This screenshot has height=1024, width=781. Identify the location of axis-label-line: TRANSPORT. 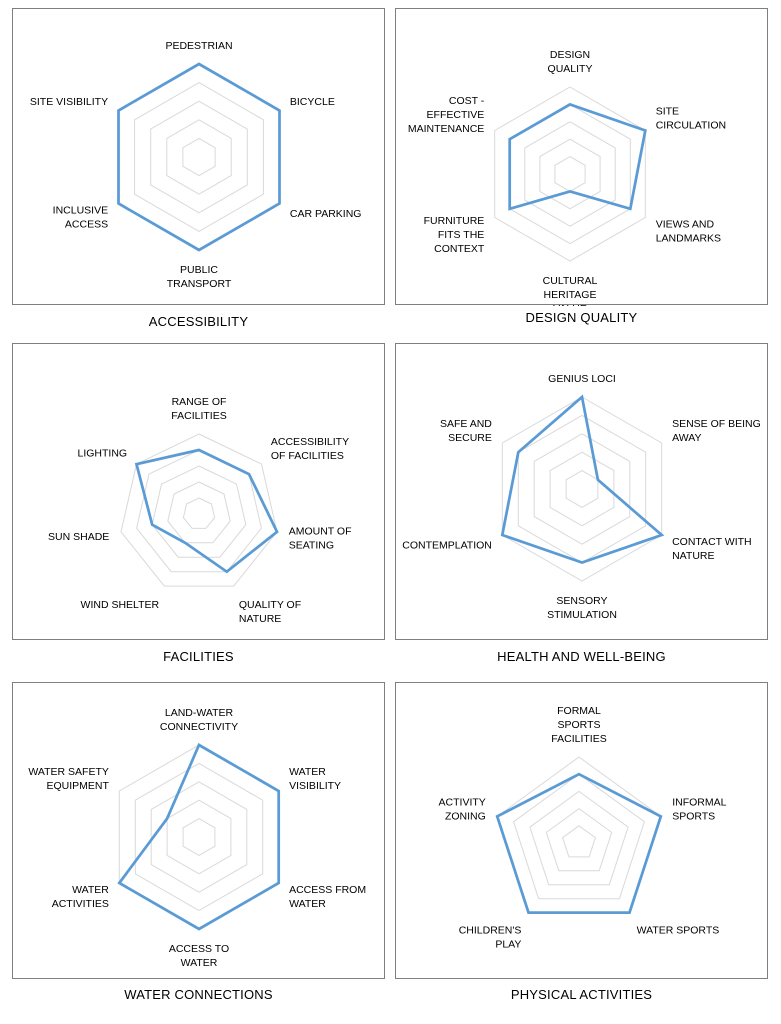
(199, 284).